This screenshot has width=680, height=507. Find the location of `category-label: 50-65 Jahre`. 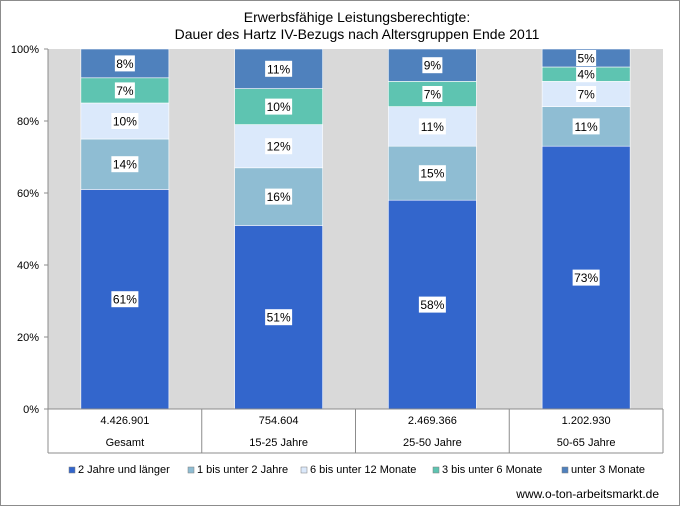

category-label: 50-65 Jahre is located at coordinates (586, 443).